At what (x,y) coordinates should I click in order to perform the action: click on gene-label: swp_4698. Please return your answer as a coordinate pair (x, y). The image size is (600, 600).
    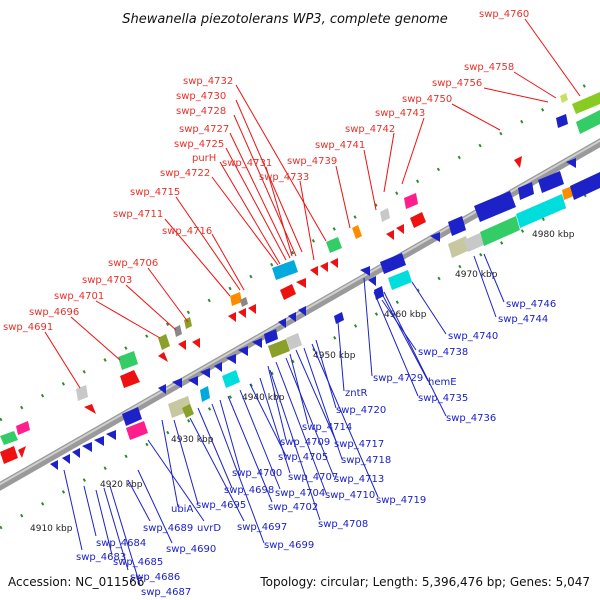
    Looking at the image, I should click on (249, 490).